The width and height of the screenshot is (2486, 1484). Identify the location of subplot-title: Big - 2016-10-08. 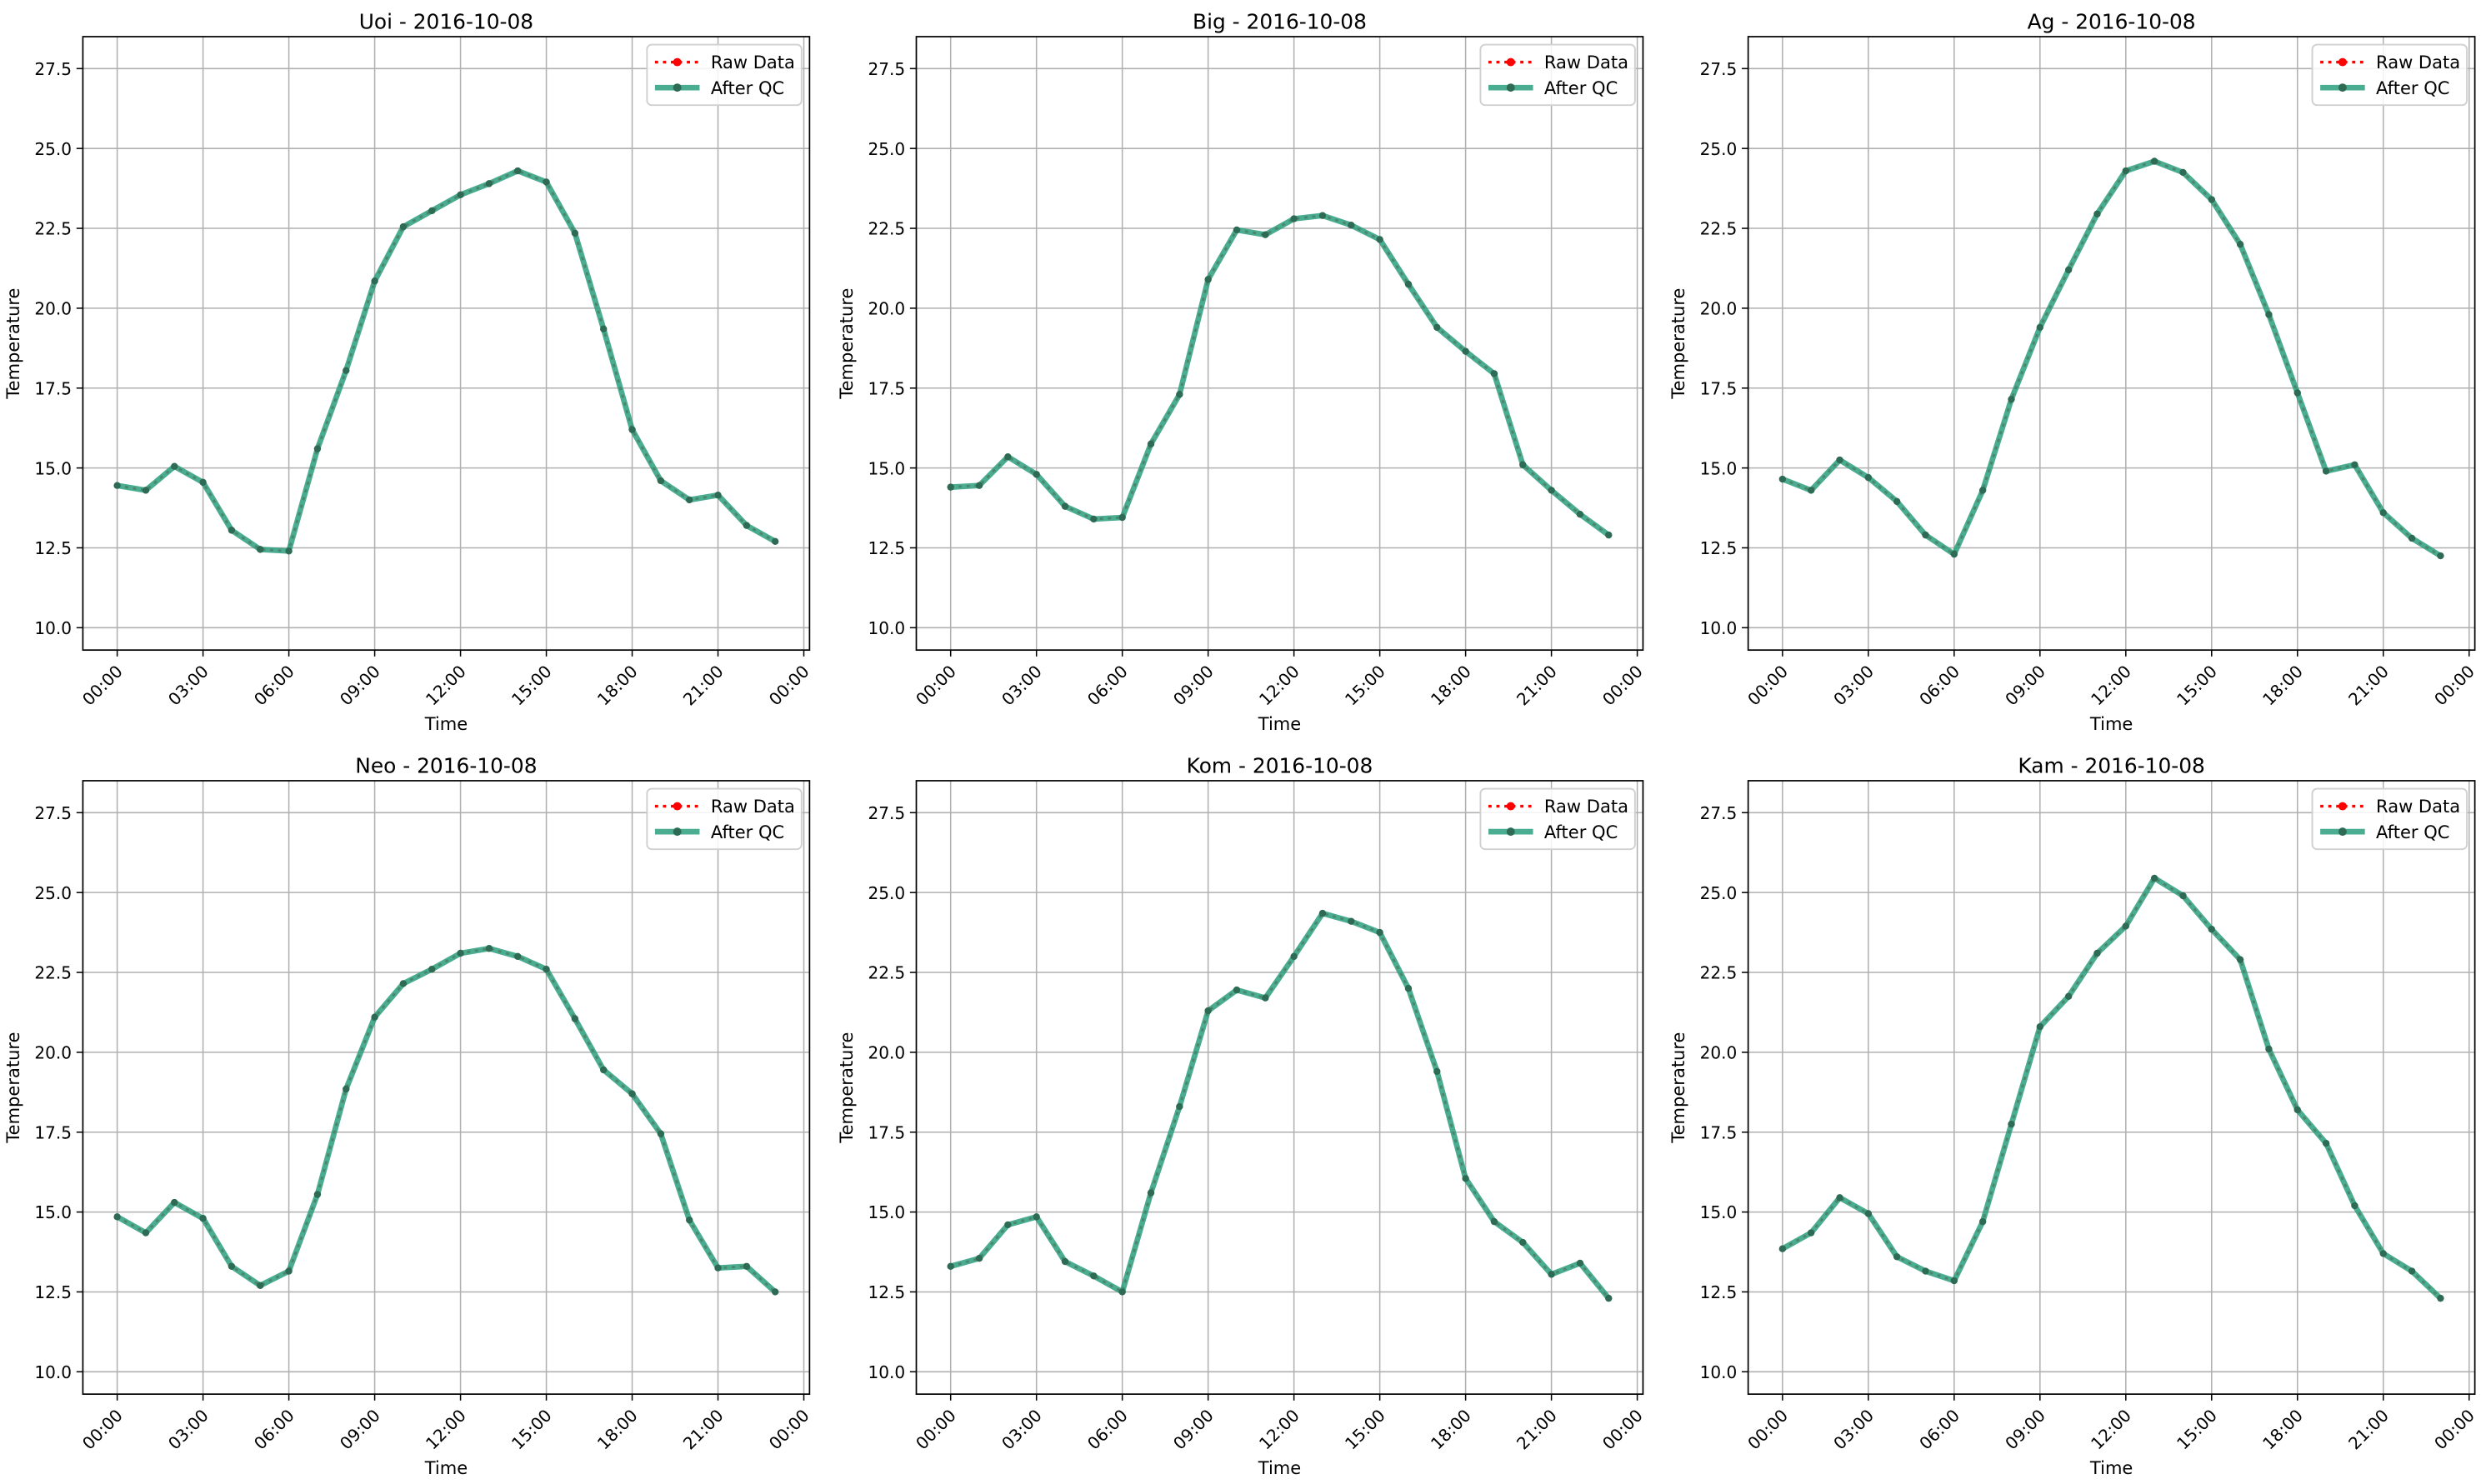
(1280, 21).